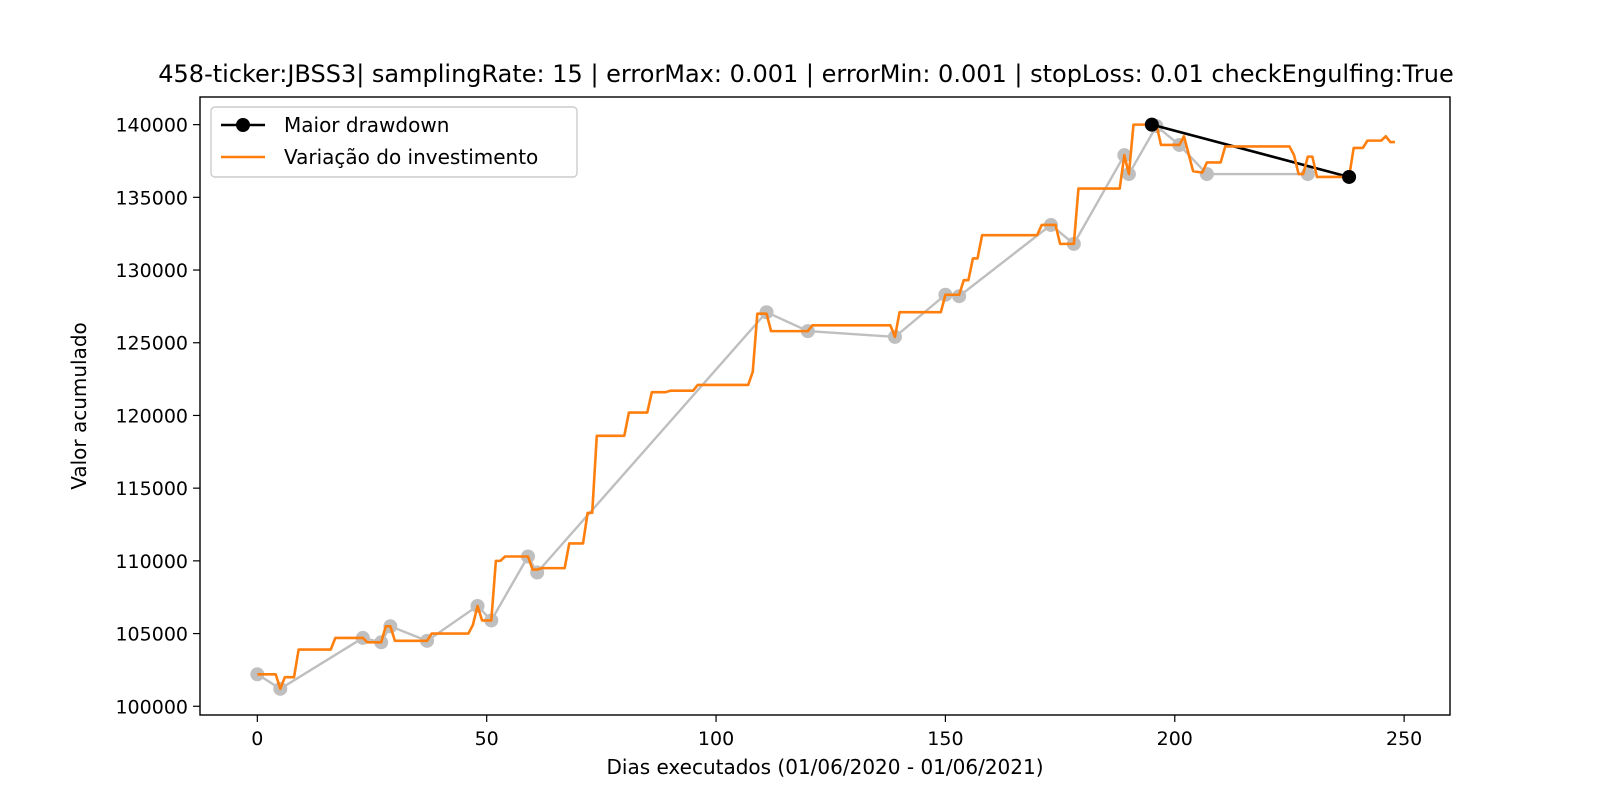  What do you see at coordinates (1175, 739) in the screenshot?
I see `x-tick-label: 200` at bounding box center [1175, 739].